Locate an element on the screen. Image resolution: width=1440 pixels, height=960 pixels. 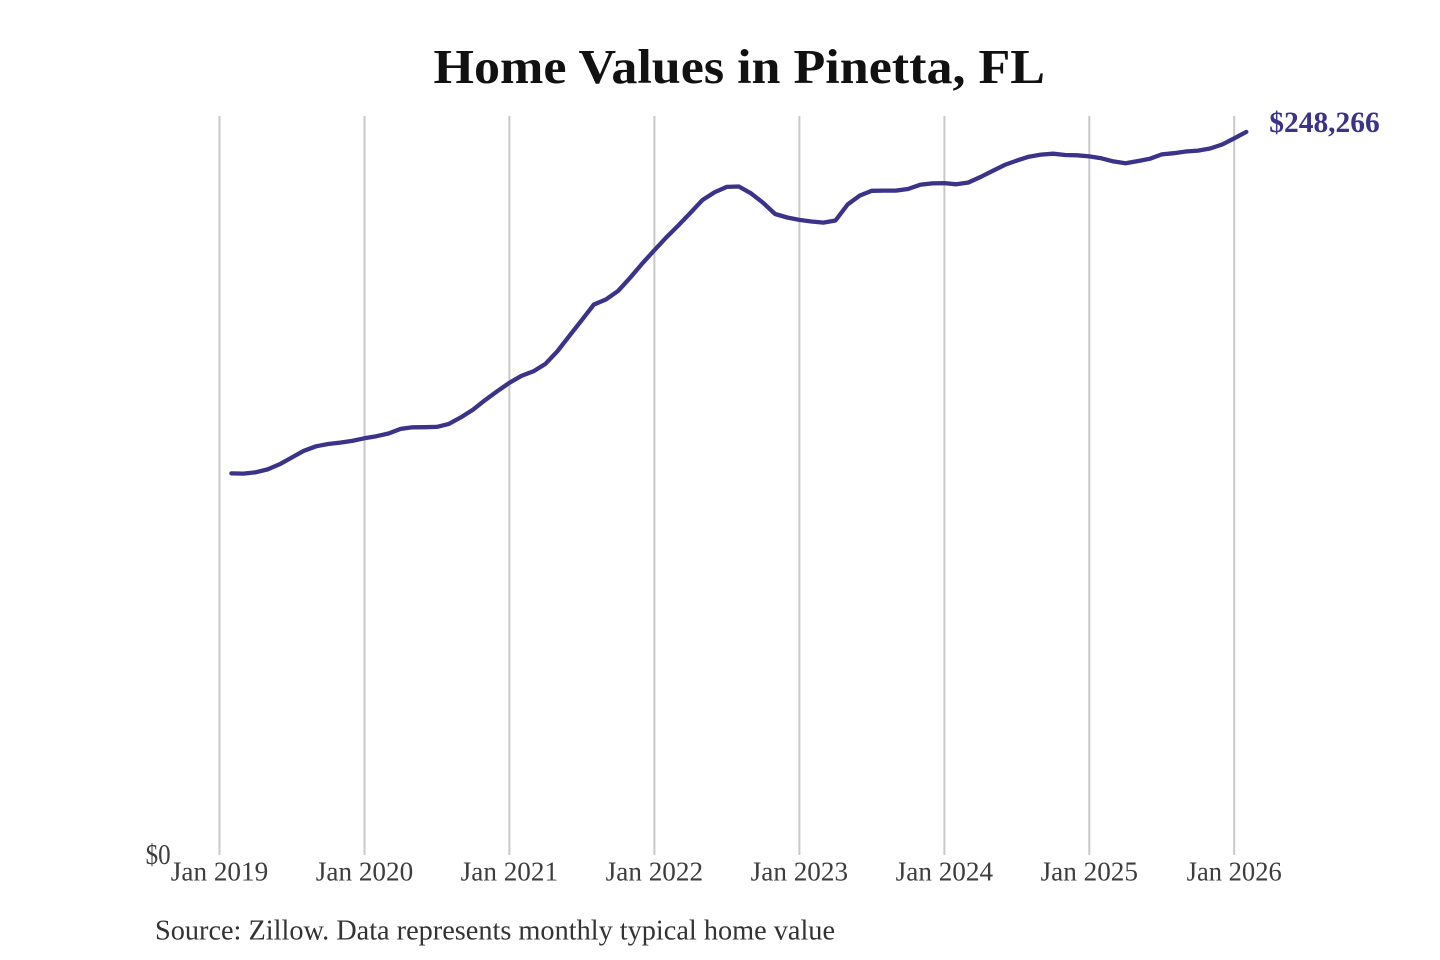
svg-text: $248,266 is located at coordinates (1324, 123).